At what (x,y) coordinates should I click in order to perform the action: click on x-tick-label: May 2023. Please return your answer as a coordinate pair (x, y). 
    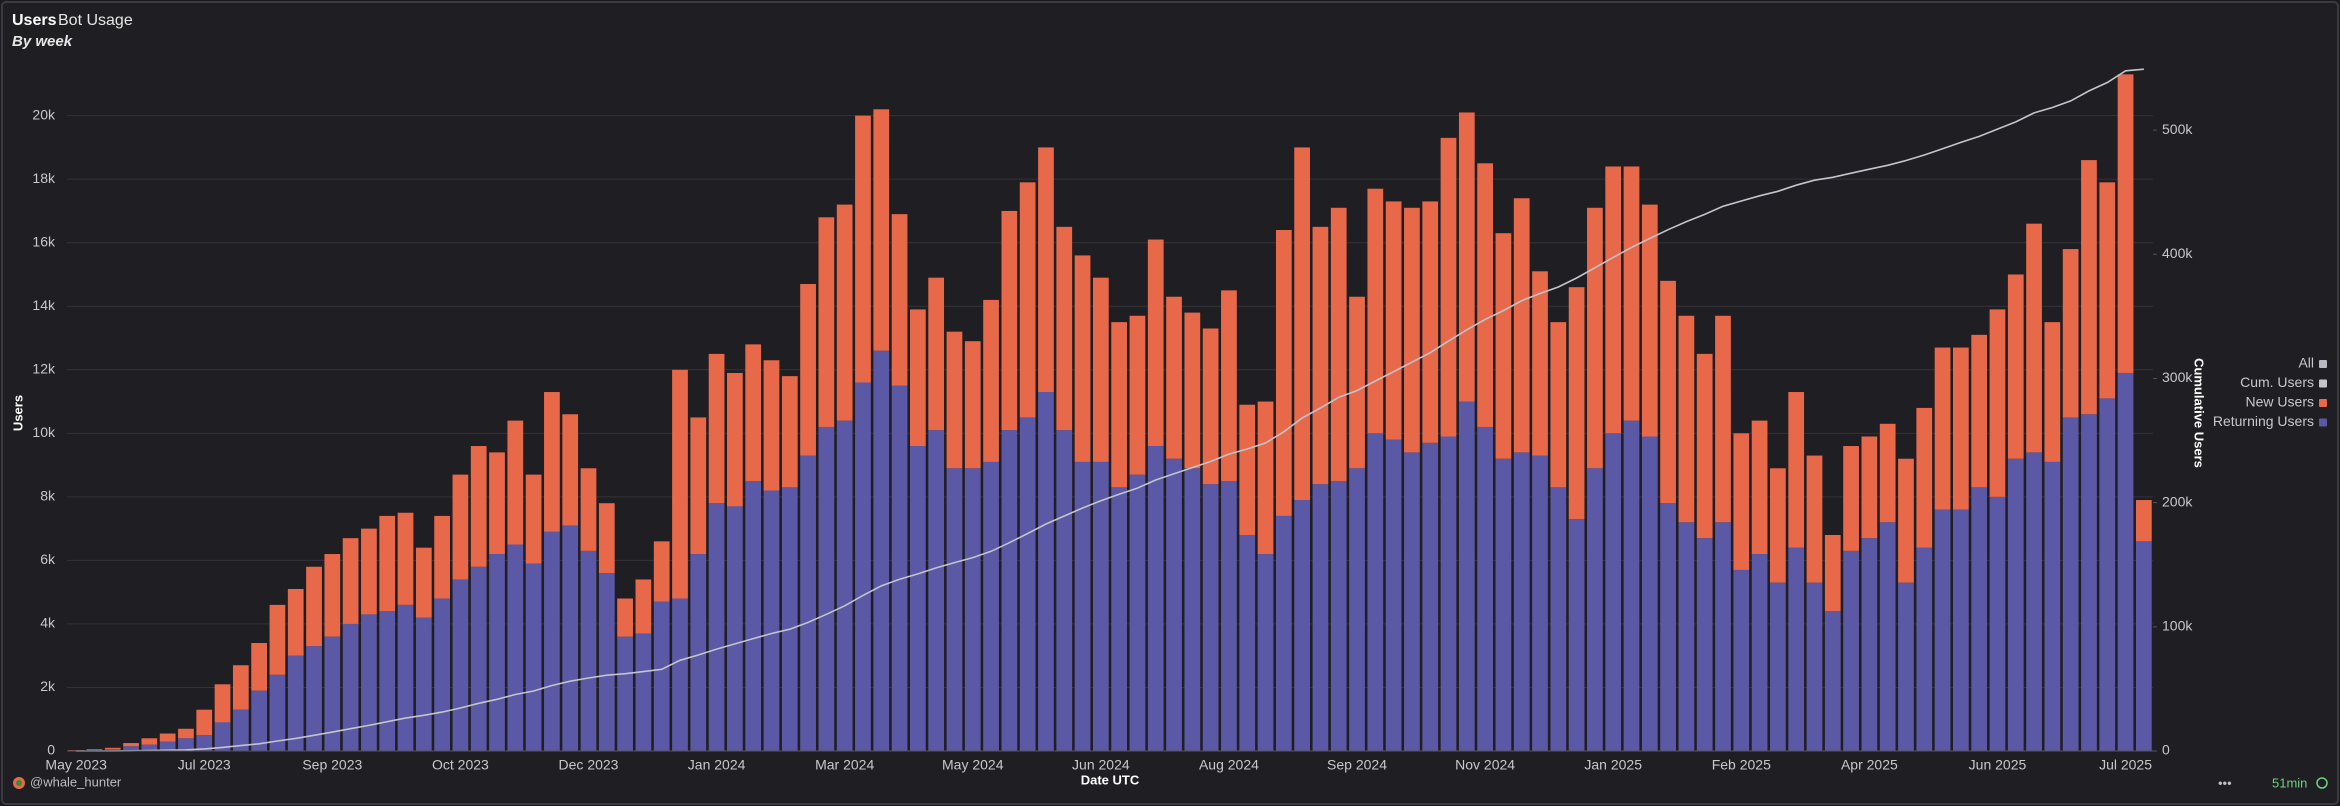
    Looking at the image, I should click on (76, 765).